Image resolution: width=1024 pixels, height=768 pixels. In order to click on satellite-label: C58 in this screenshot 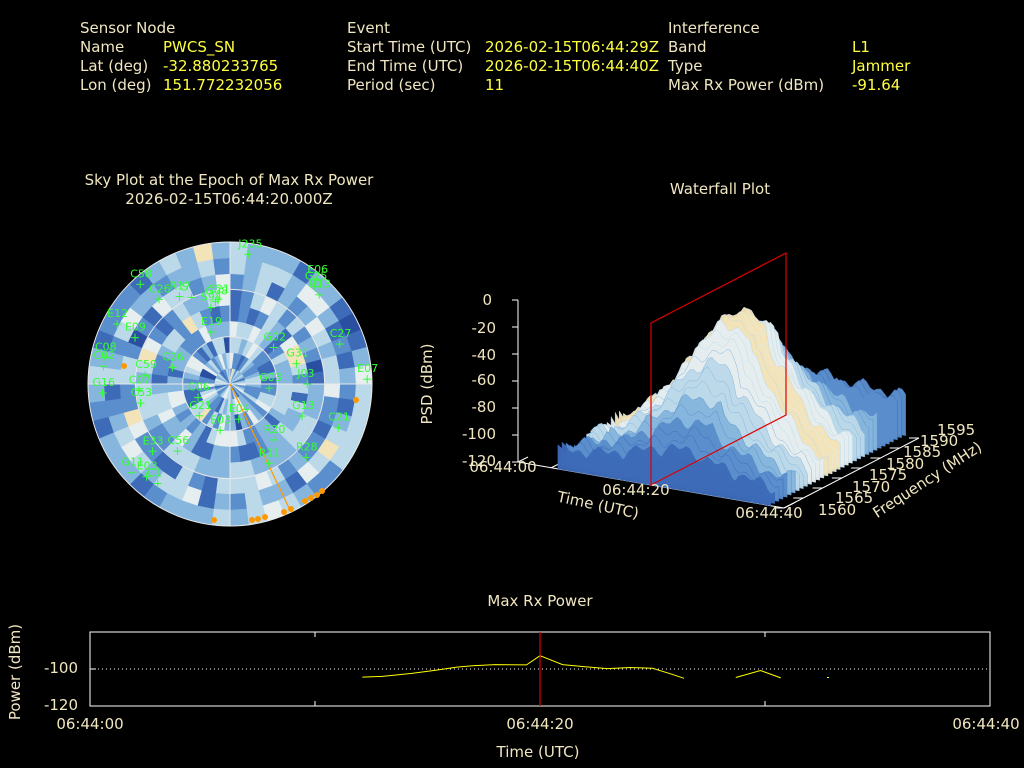, I will do `click(141, 273)`.